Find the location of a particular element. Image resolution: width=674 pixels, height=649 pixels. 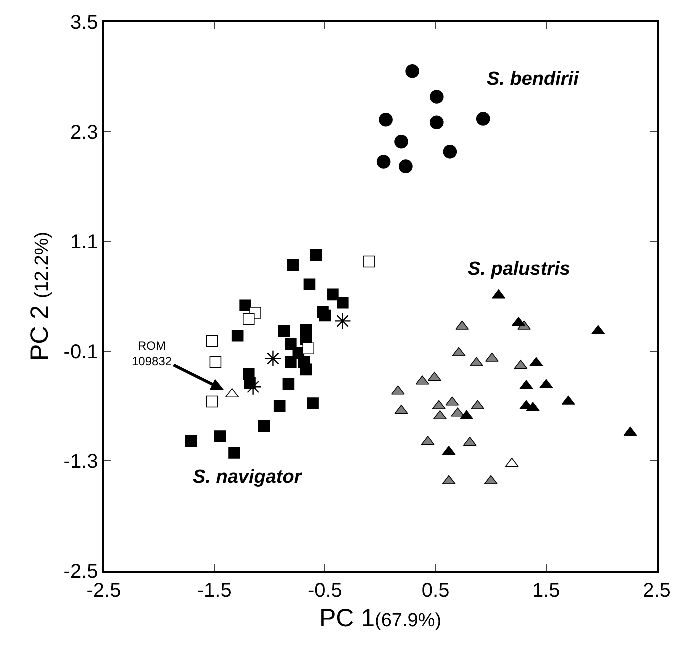

annotation: S. palustris is located at coordinates (519, 269).